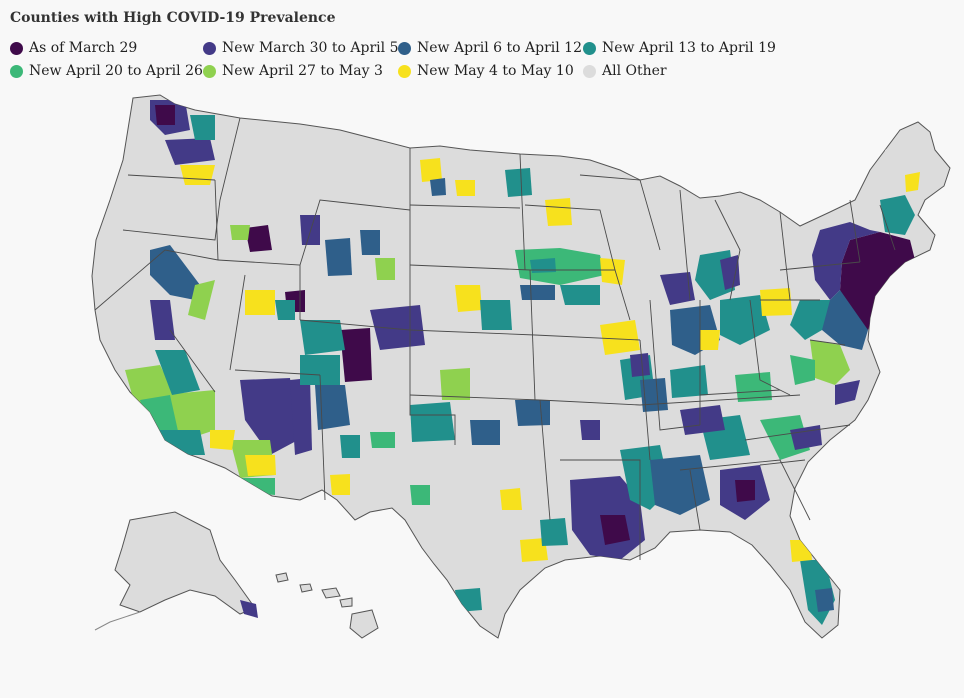 This screenshot has width=964, height=698. What do you see at coordinates (116, 71) in the screenshot?
I see `legend-label: New April 20 to April 26` at bounding box center [116, 71].